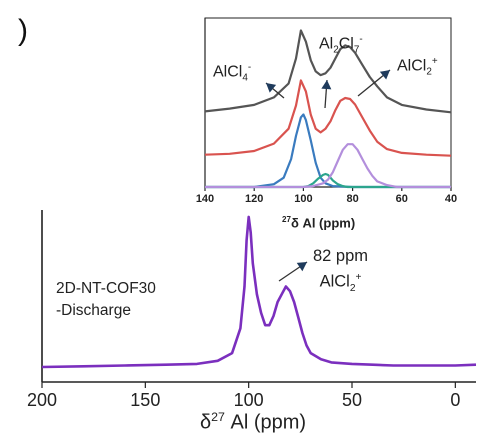 The width and height of the screenshot is (489, 446). What do you see at coordinates (340, 283) in the screenshot?
I see `peak-species-label: AlCl2+` at bounding box center [340, 283].